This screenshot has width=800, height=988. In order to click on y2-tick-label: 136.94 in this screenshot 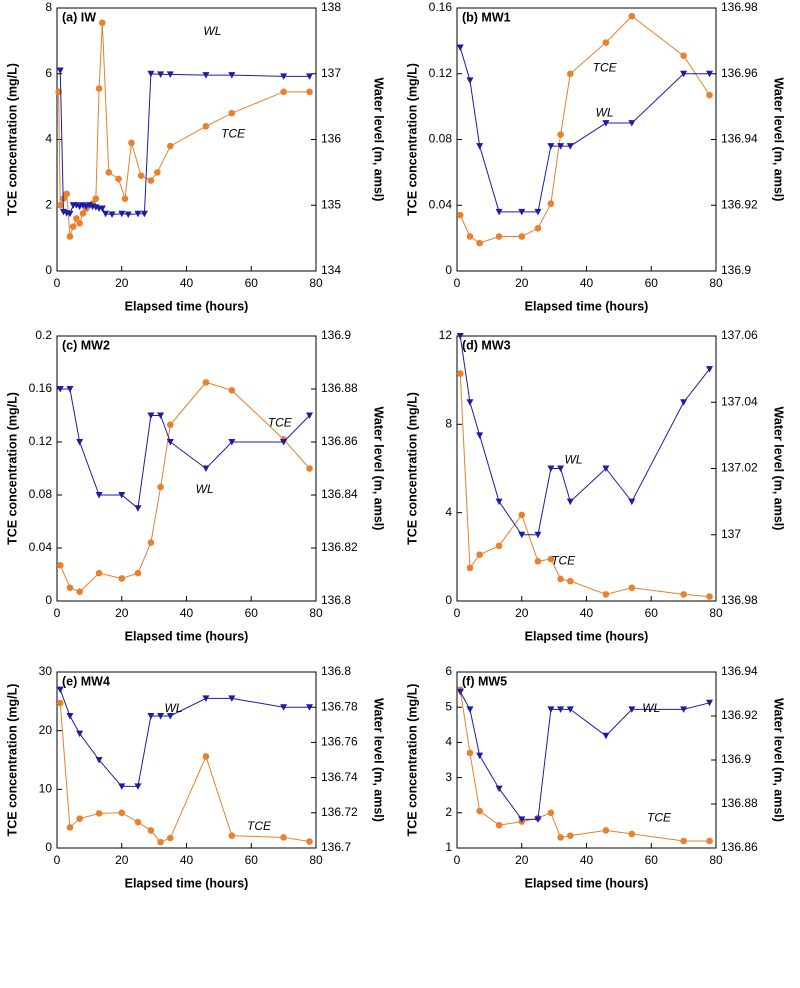, I will do `click(739, 671)`.